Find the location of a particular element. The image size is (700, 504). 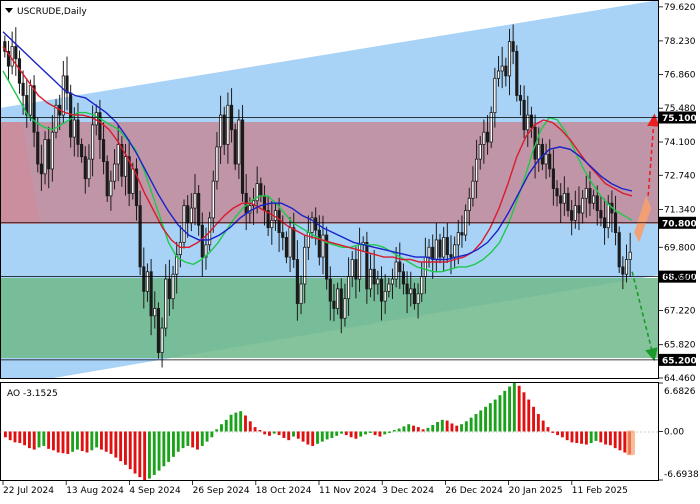

ao-tick-label: 0.00 is located at coordinates (674, 432).